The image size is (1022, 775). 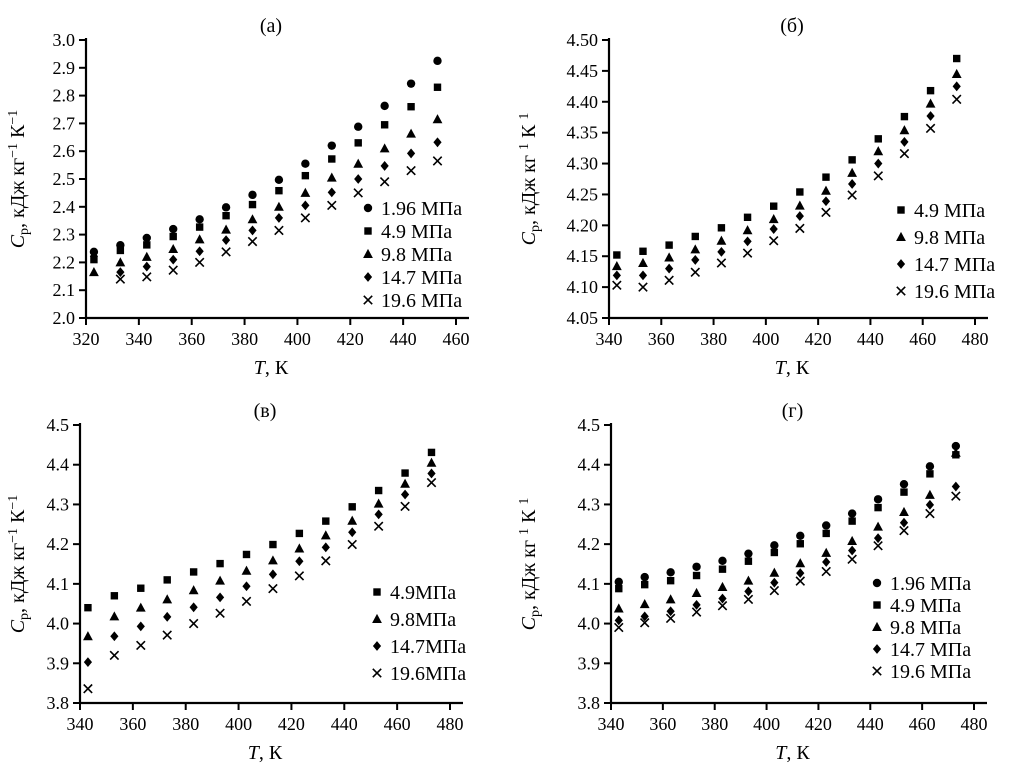 What do you see at coordinates (583, 194) in the screenshot?
I see `y-tick-label: 4.25` at bounding box center [583, 194].